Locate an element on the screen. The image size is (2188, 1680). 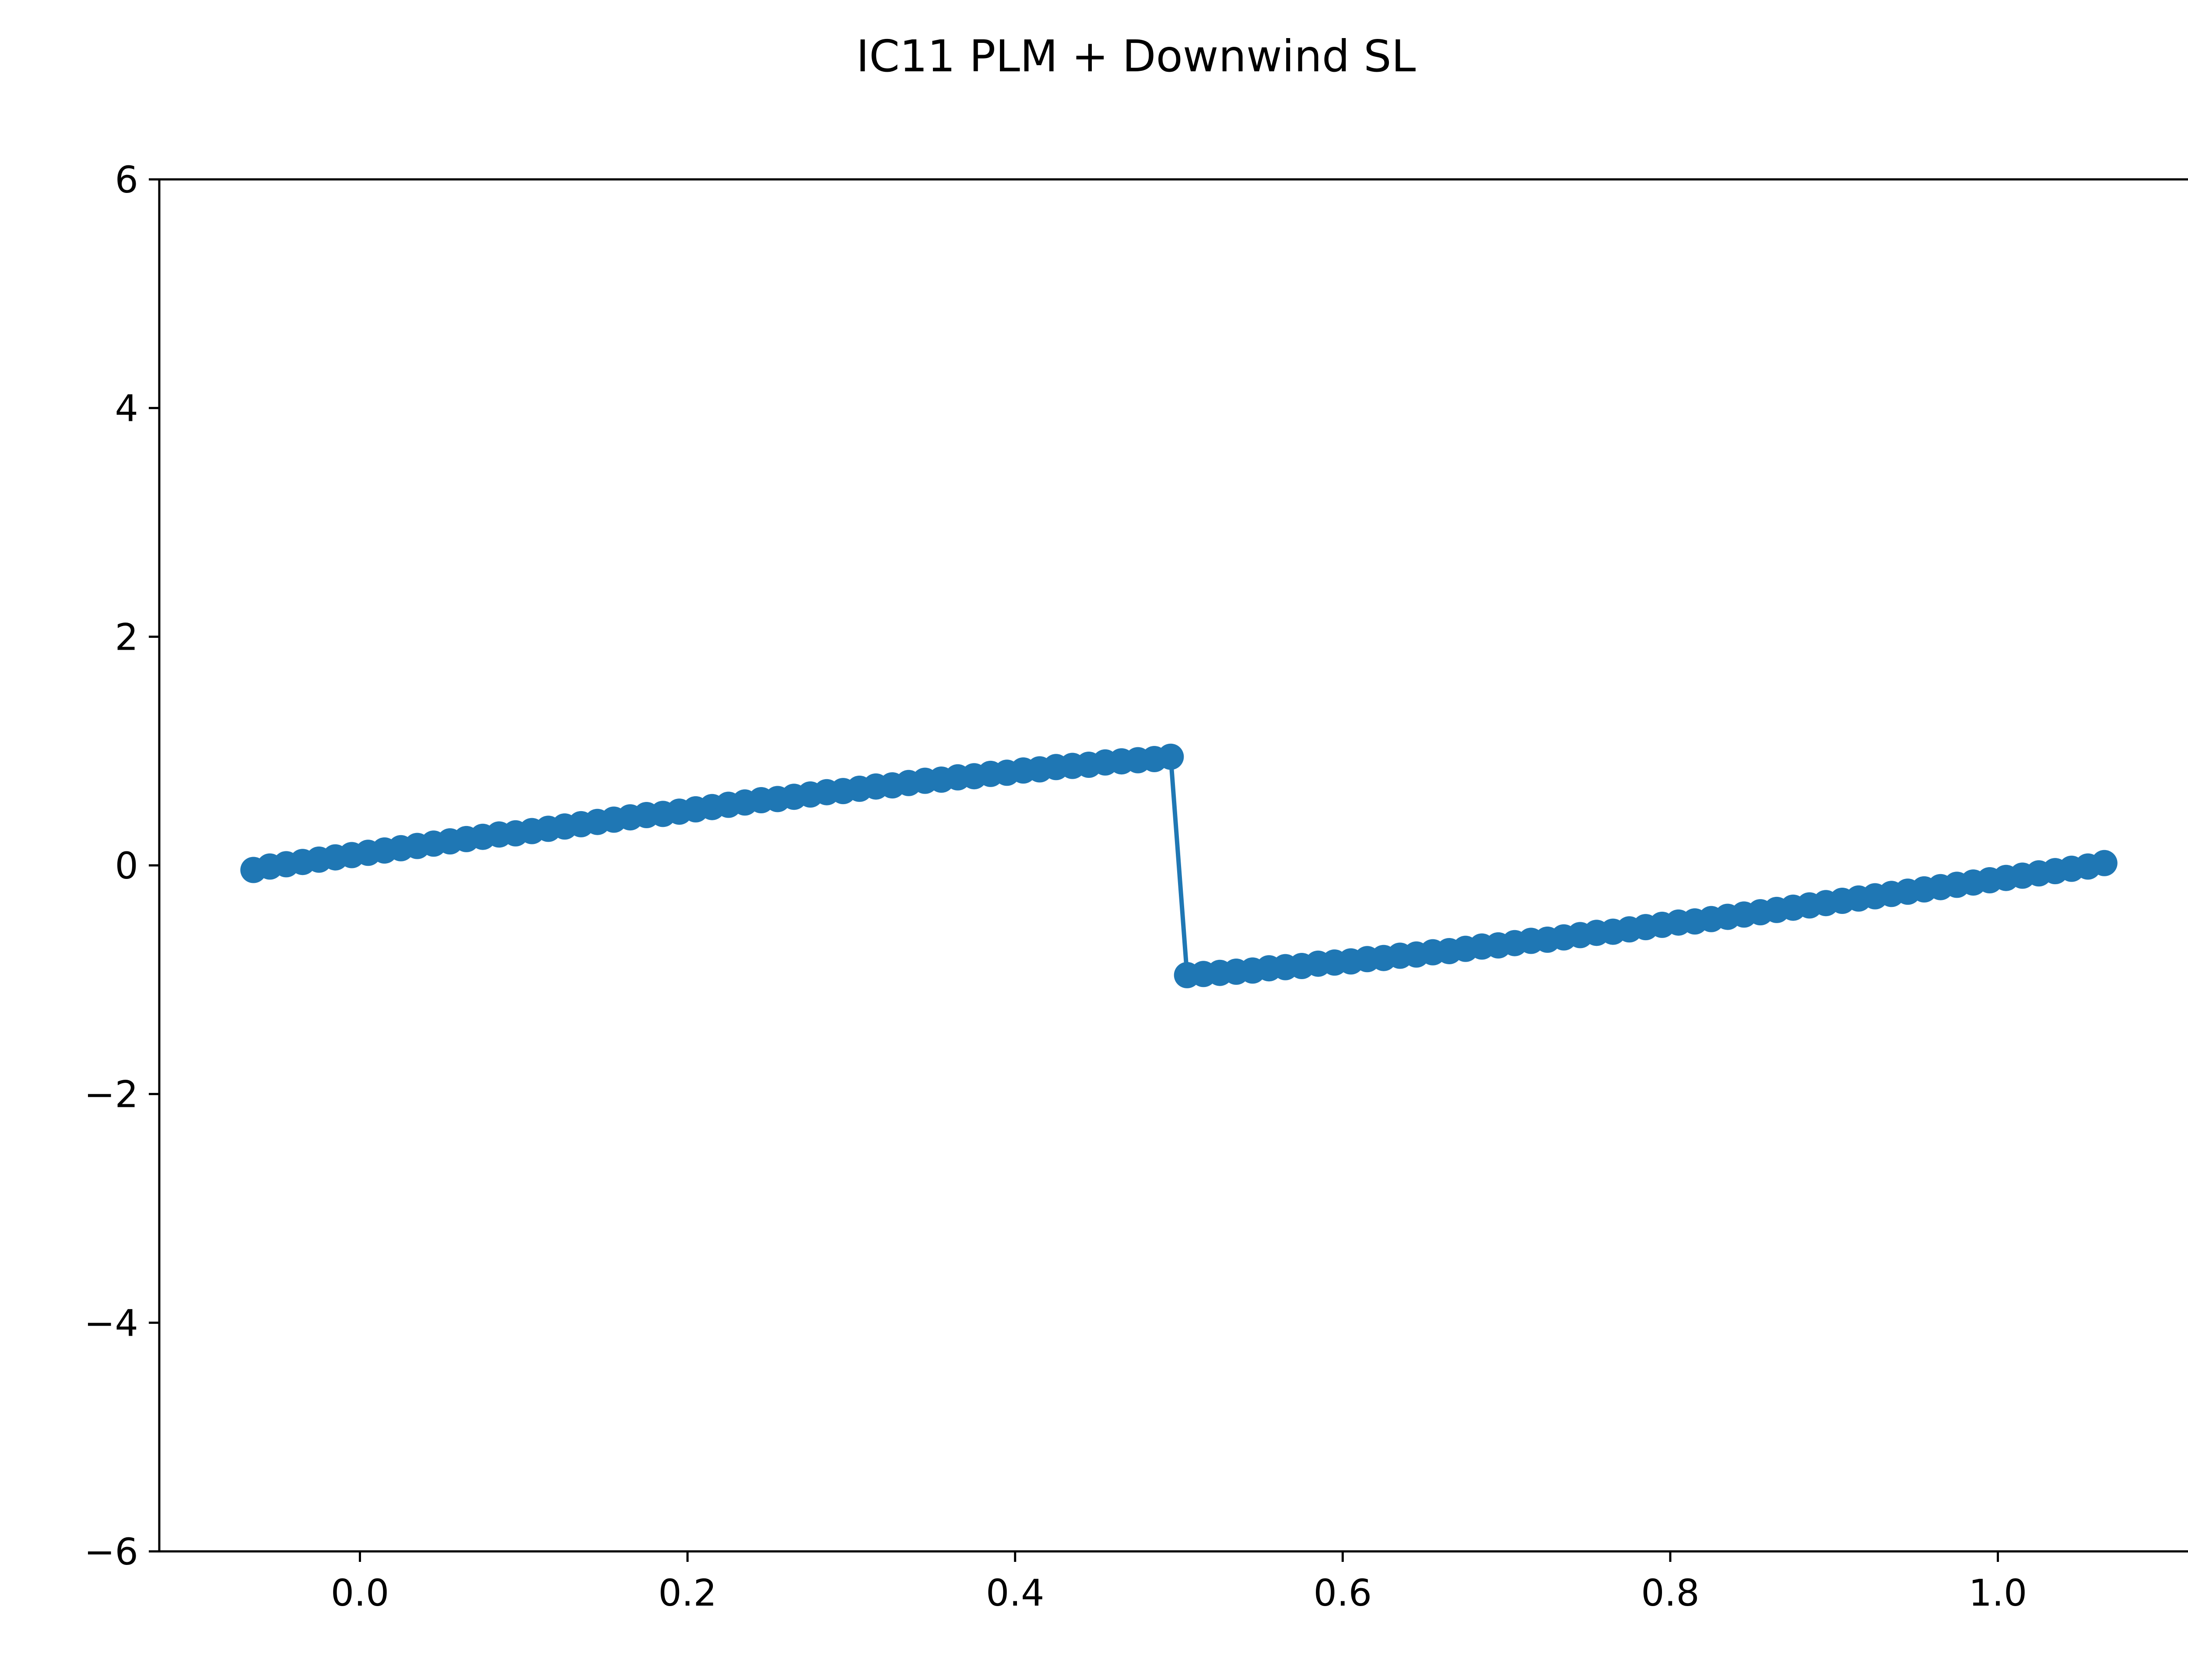
x-tick-label: 0.8 is located at coordinates (1671, 1593).